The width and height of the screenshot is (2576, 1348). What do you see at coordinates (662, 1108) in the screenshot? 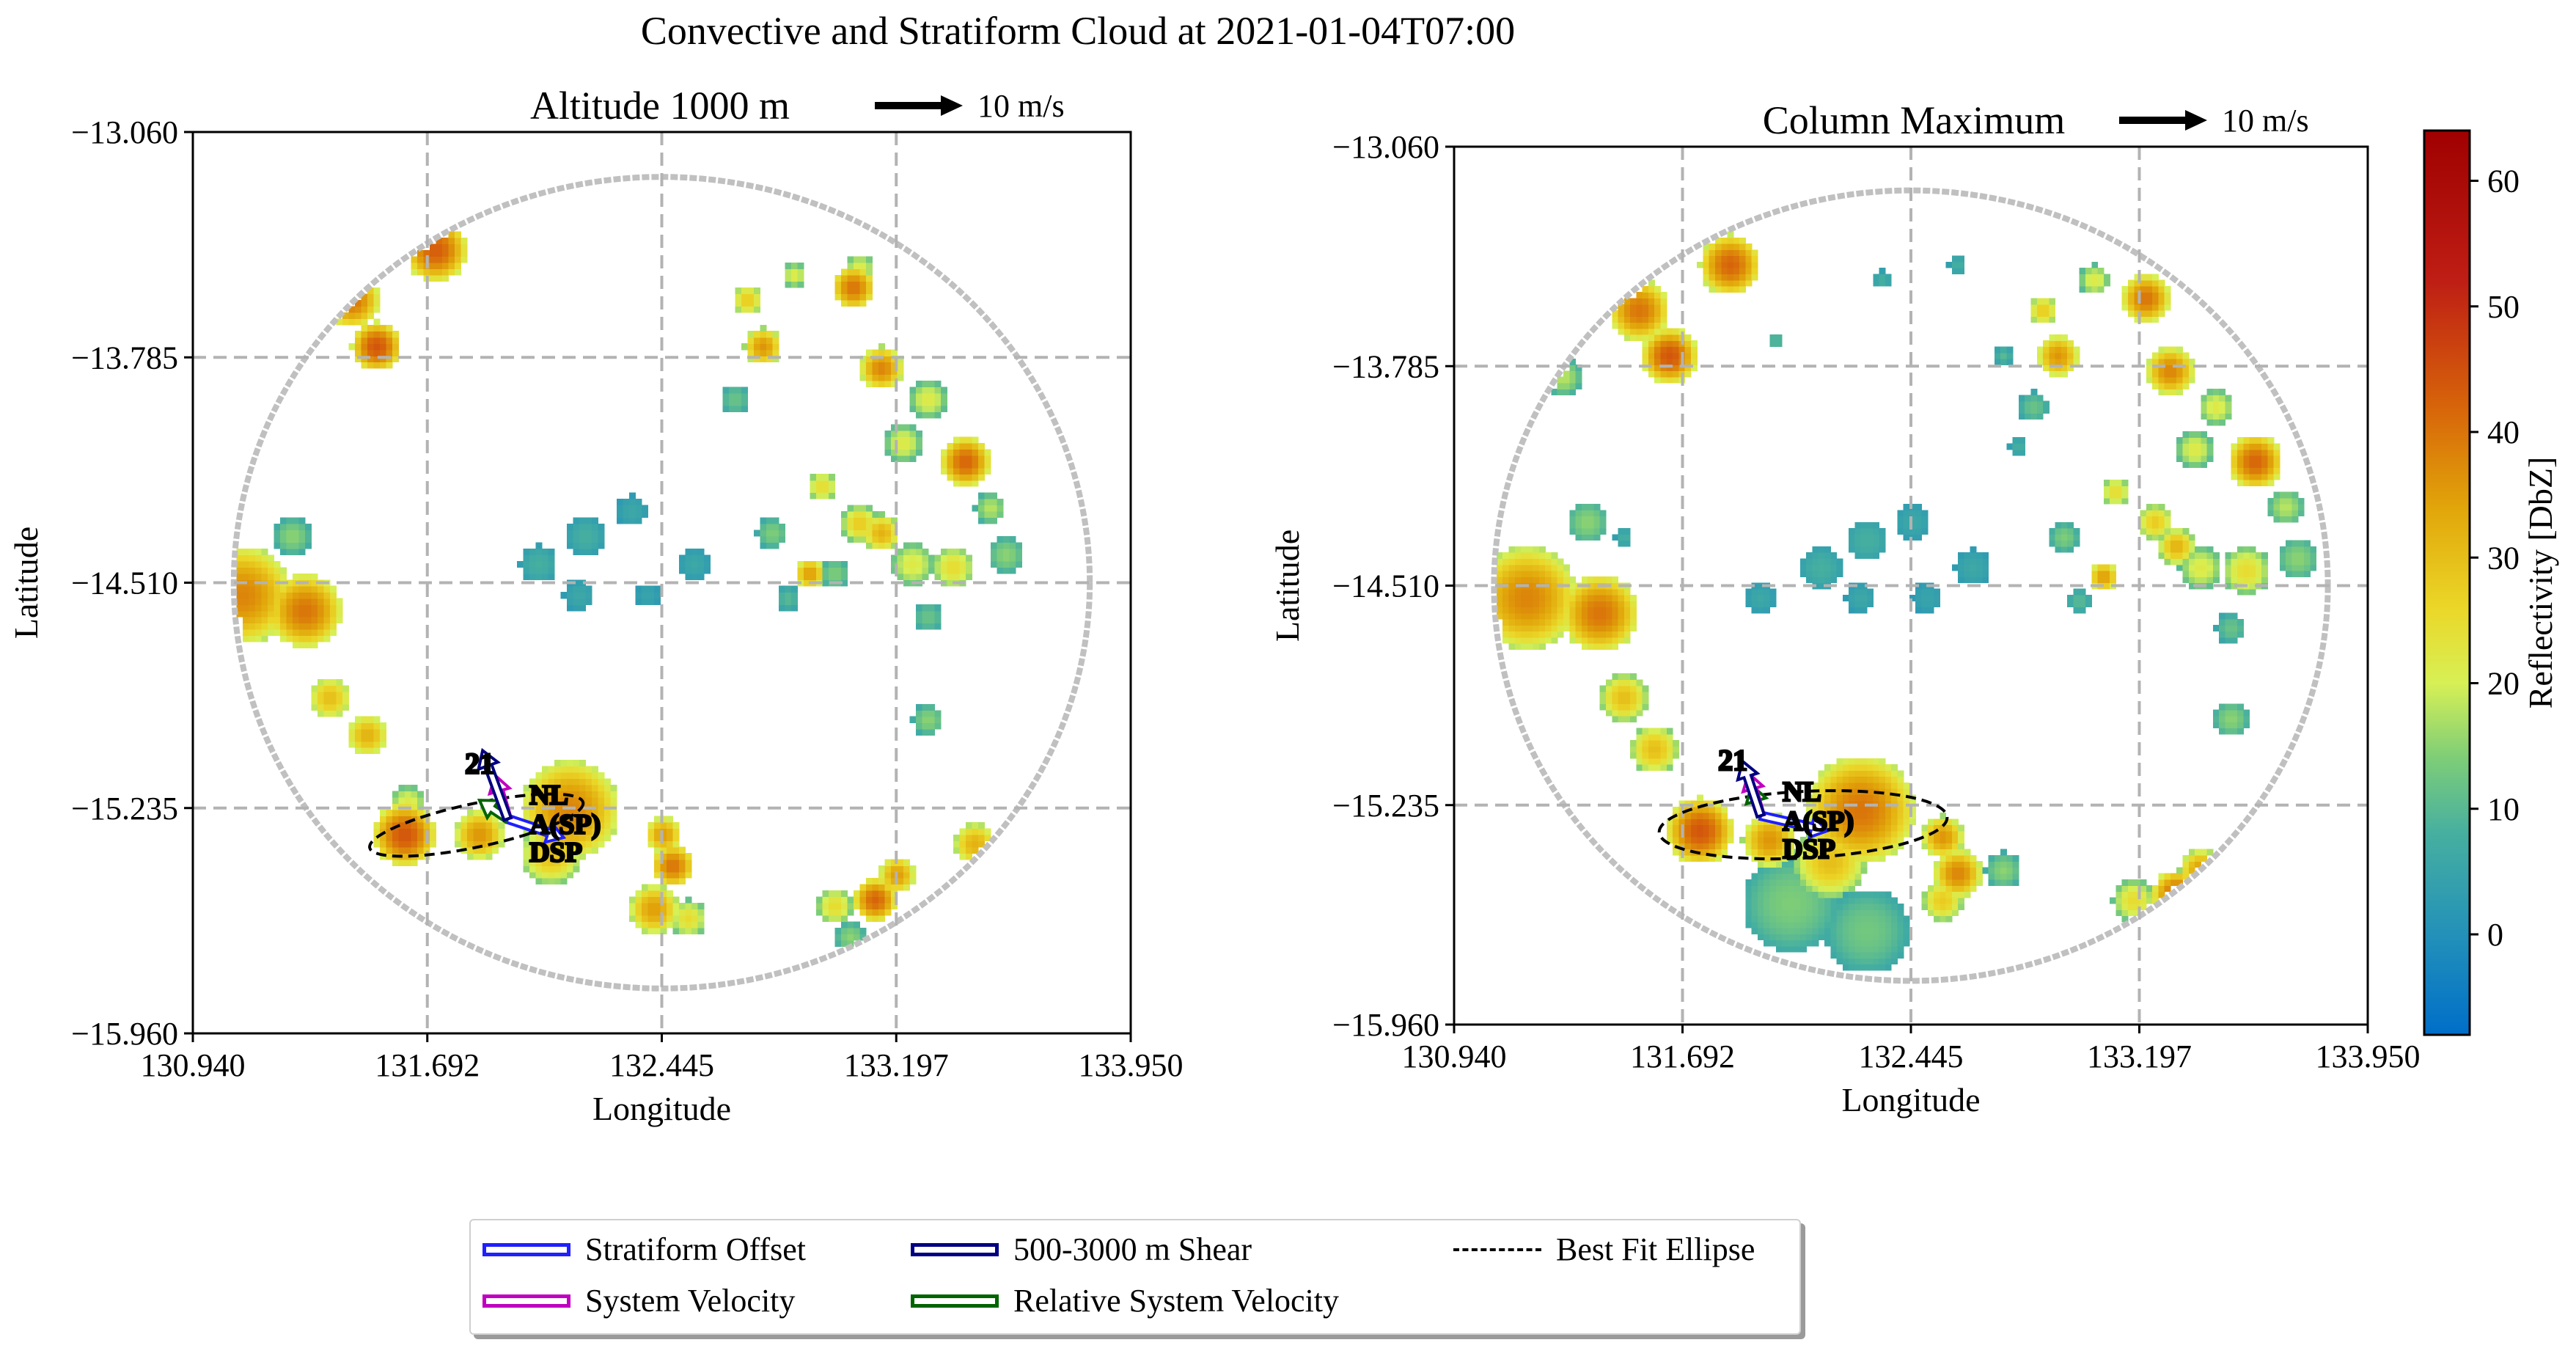
I see `x-axis-label: Longitude` at bounding box center [662, 1108].